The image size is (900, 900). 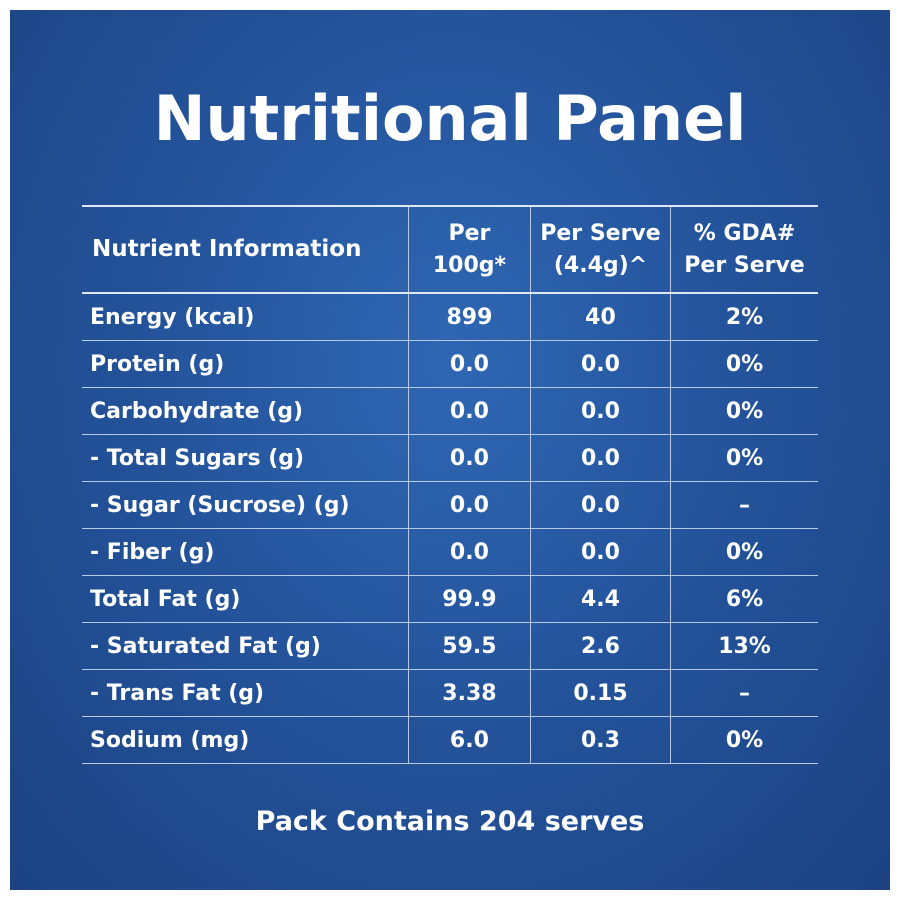 What do you see at coordinates (744, 317) in the screenshot?
I see `gda-value: 2%` at bounding box center [744, 317].